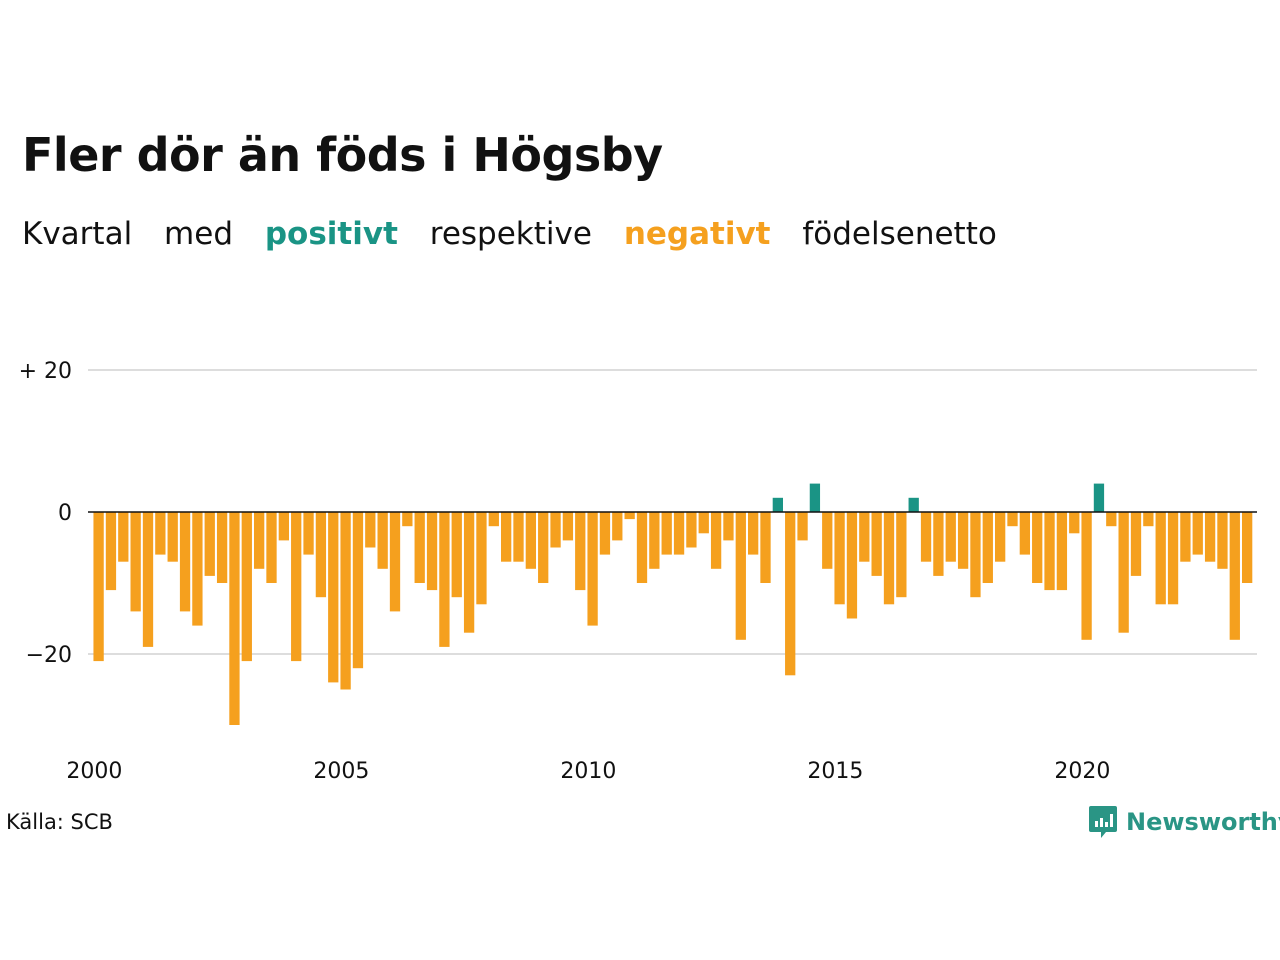 Image resolution: width=1280 pixels, height=960 pixels. I want to click on y-tick-label: + 20, so click(45, 371).